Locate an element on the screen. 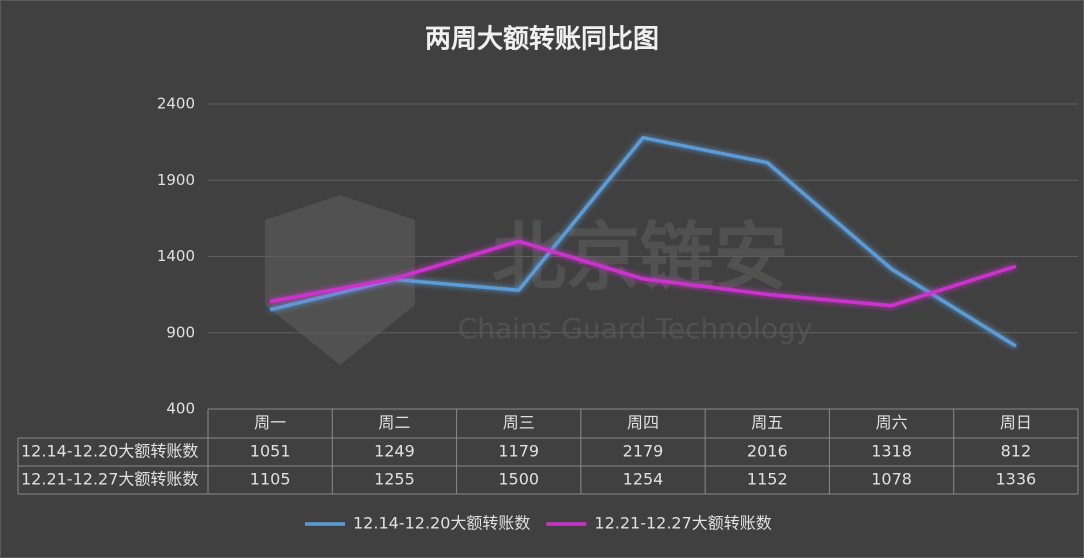 The width and height of the screenshot is (1084, 558). x-tick-label: 周六 is located at coordinates (892, 422).